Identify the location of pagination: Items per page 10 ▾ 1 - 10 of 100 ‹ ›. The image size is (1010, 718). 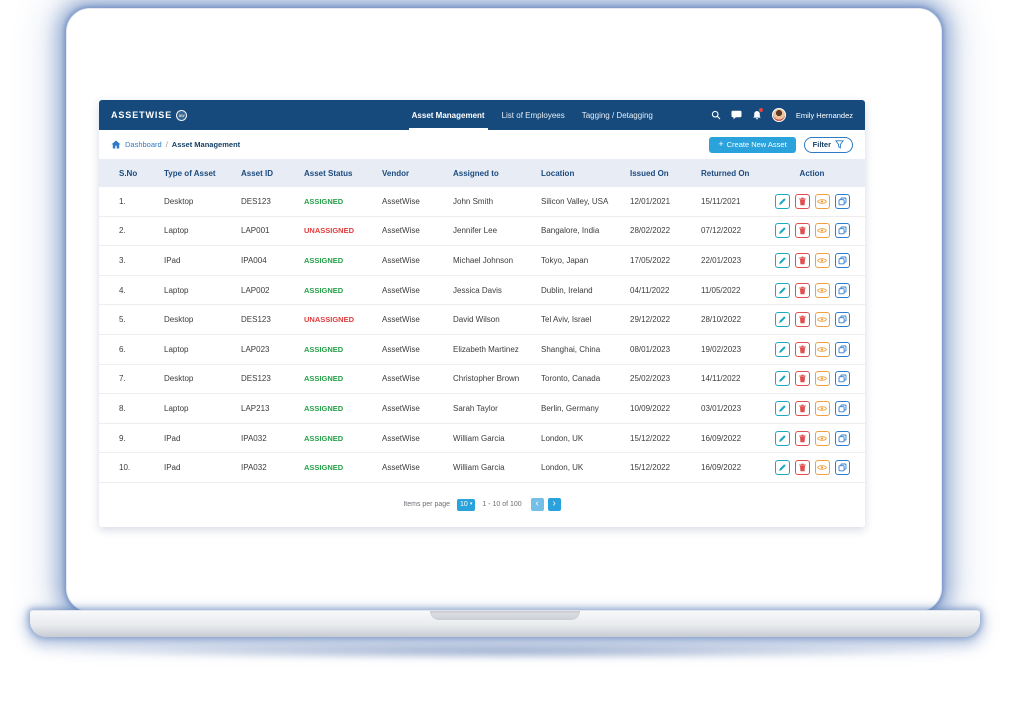
(482, 504).